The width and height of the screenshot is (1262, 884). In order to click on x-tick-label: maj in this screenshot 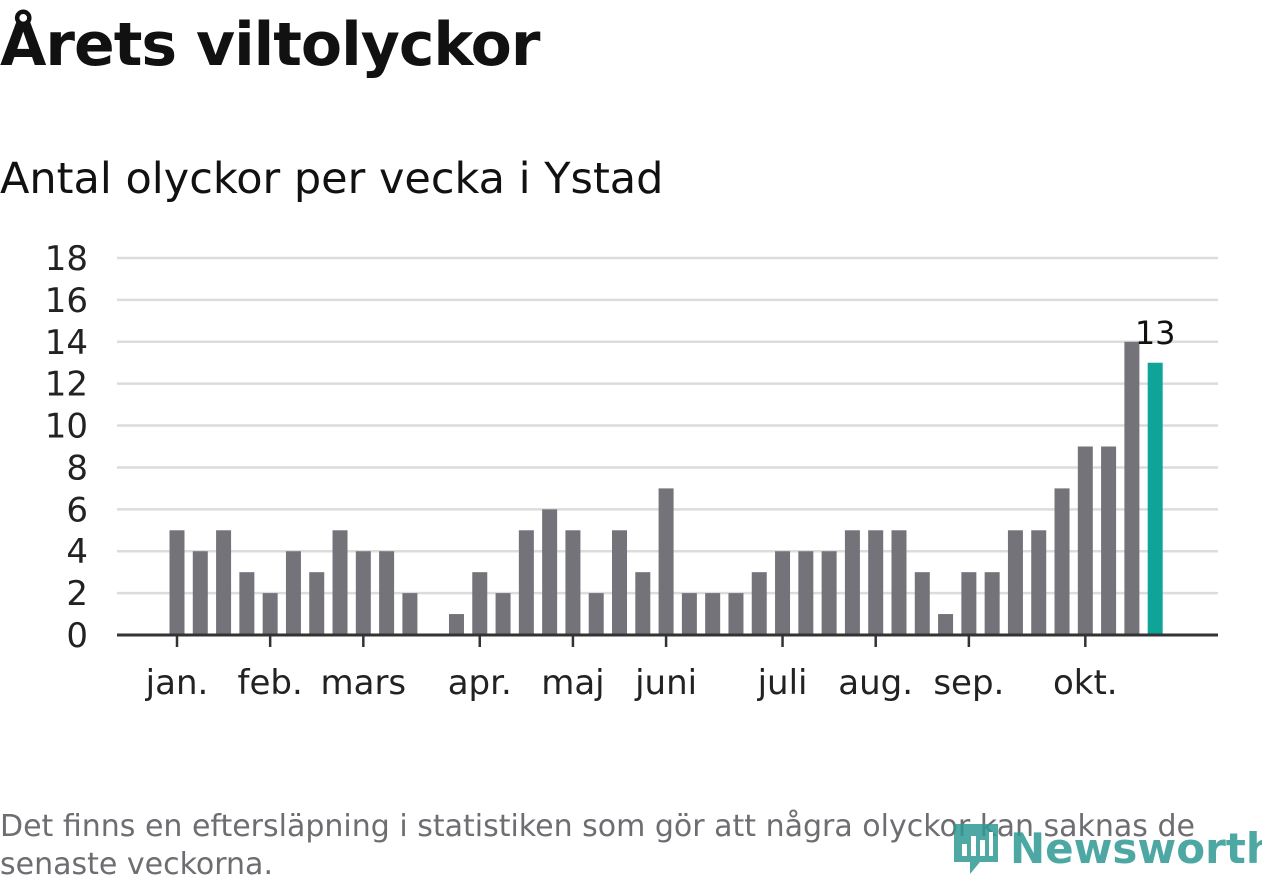, I will do `click(572, 683)`.